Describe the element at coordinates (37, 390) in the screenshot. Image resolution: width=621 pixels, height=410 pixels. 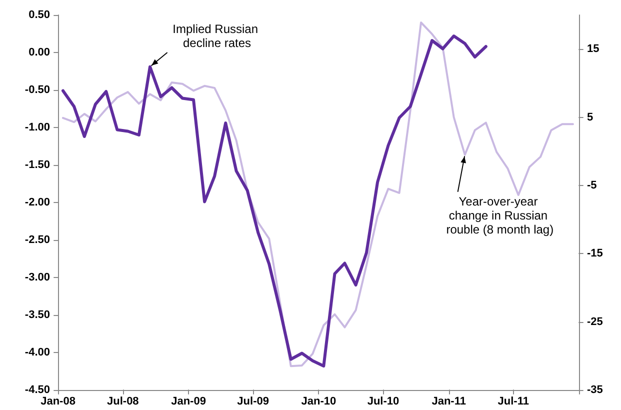
I see `y-tick-label: -4.50` at that location.